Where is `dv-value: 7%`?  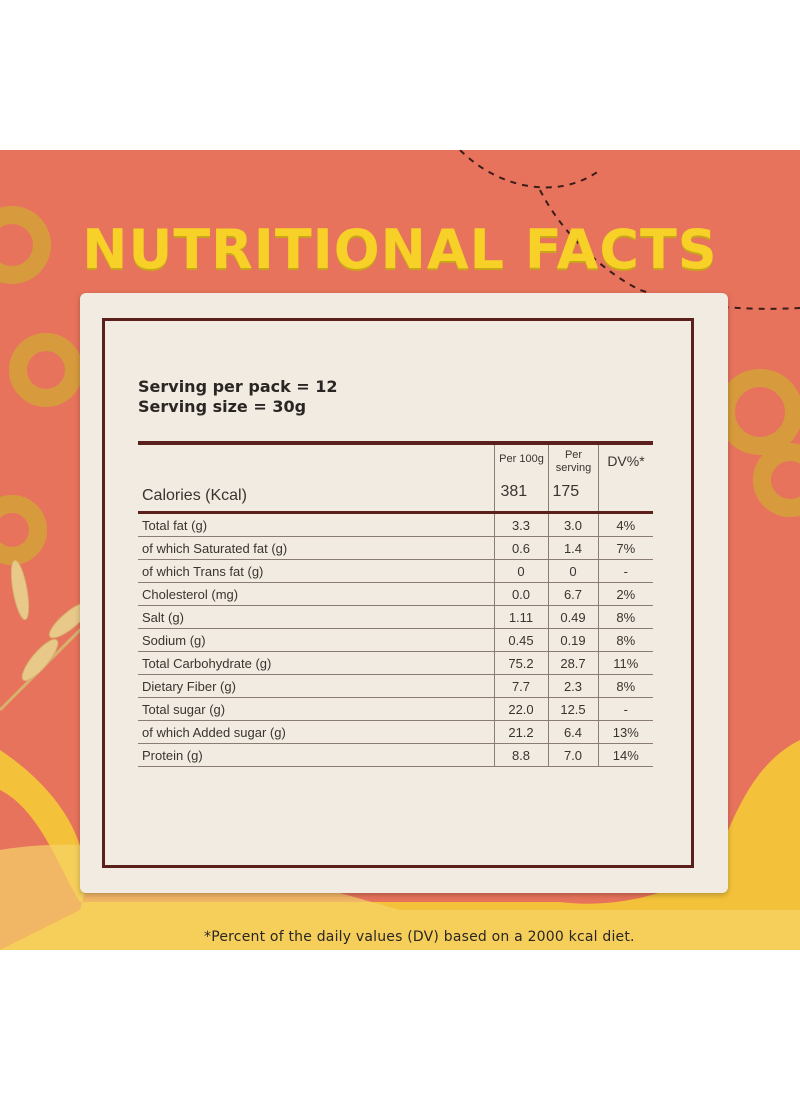 dv-value: 7% is located at coordinates (625, 548).